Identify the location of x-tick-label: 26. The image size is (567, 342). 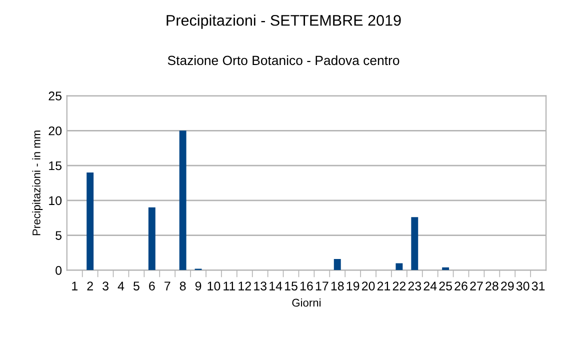
(461, 286).